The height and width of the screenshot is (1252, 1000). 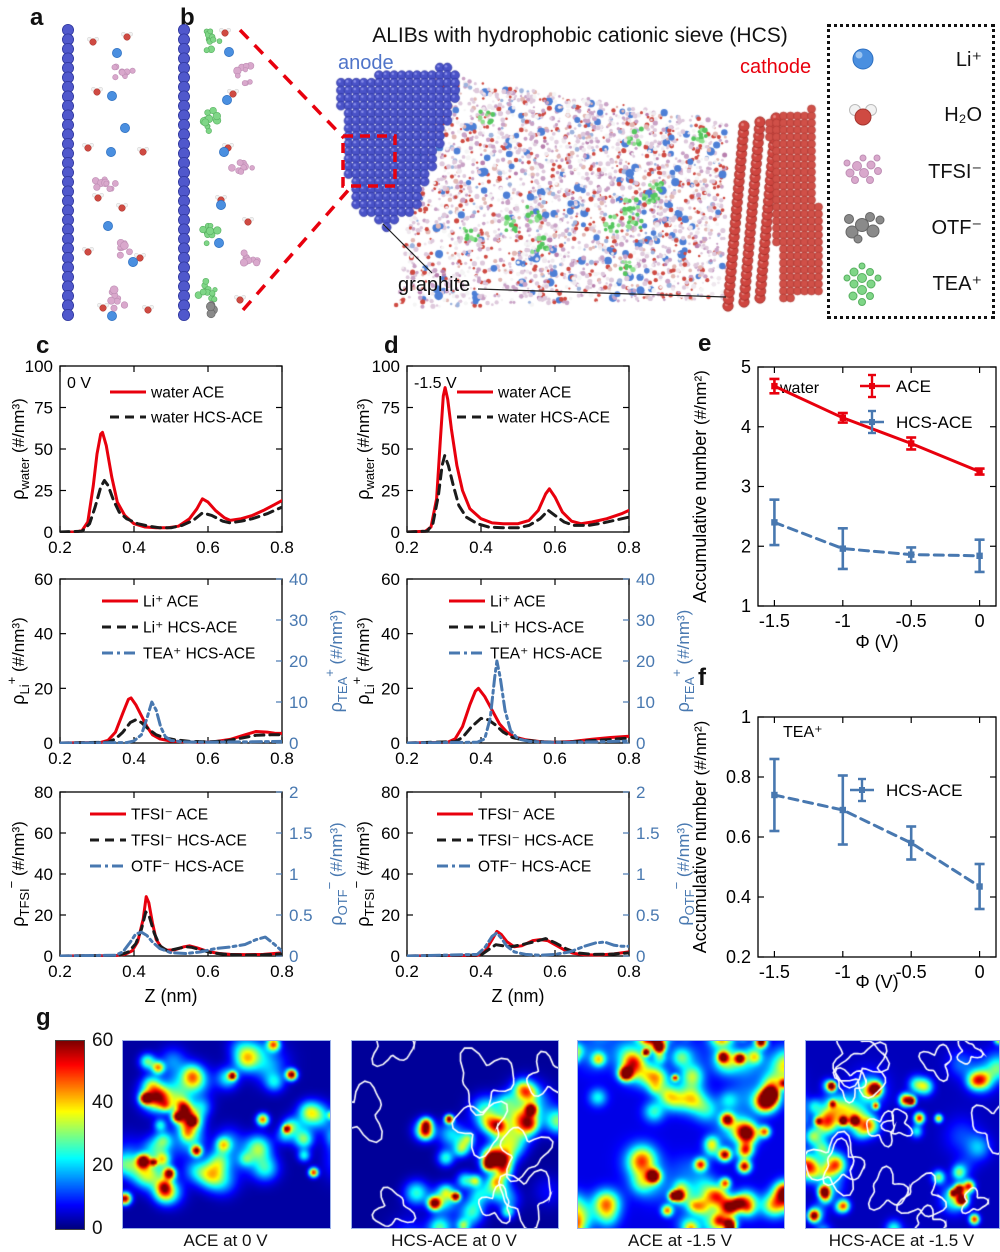 I want to click on svg-text: 10, so click(x=298, y=702).